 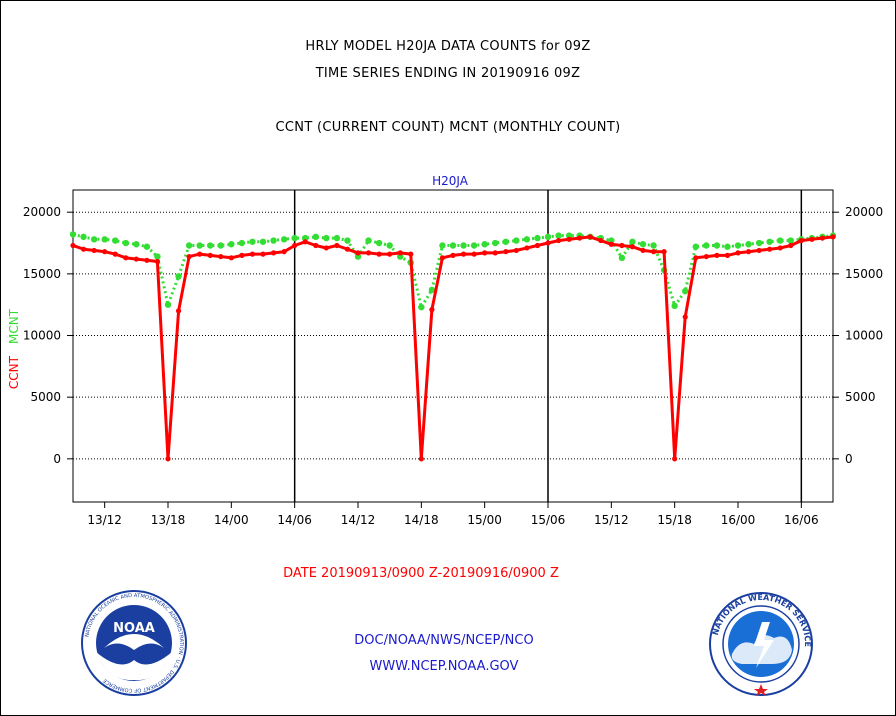 I want to click on x-tick-label: 15/06, so click(x=548, y=520).